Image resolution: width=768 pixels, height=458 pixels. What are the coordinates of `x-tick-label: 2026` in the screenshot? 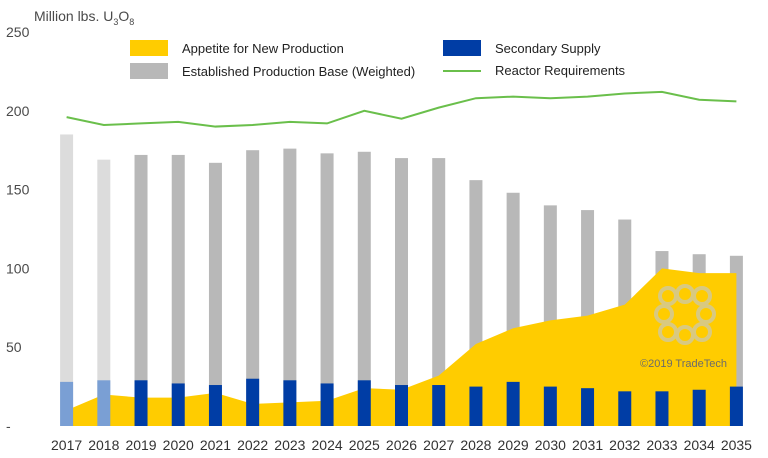 It's located at (401, 445).